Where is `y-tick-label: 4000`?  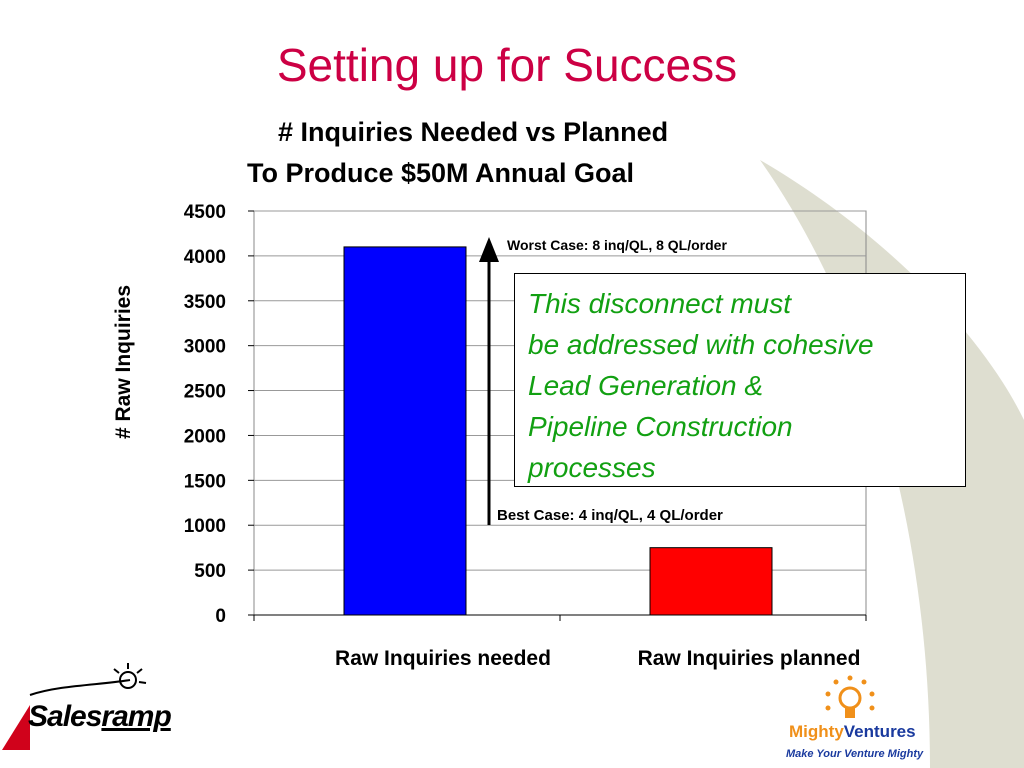
y-tick-label: 4000 is located at coordinates (205, 257).